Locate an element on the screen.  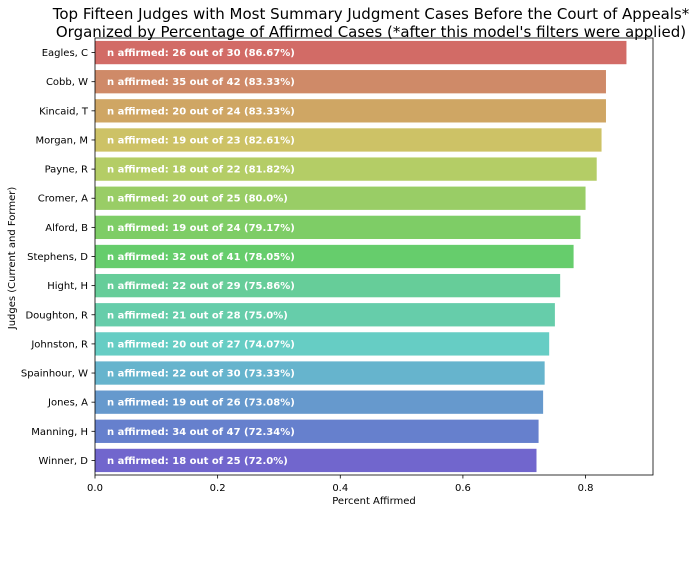
x-tick-label: 0.6 is located at coordinates (463, 488).